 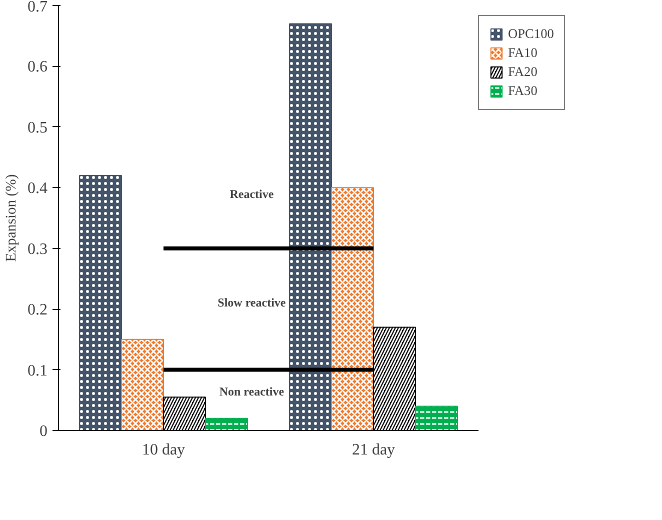 What do you see at coordinates (531, 34) in the screenshot?
I see `legend-label: OPC100` at bounding box center [531, 34].